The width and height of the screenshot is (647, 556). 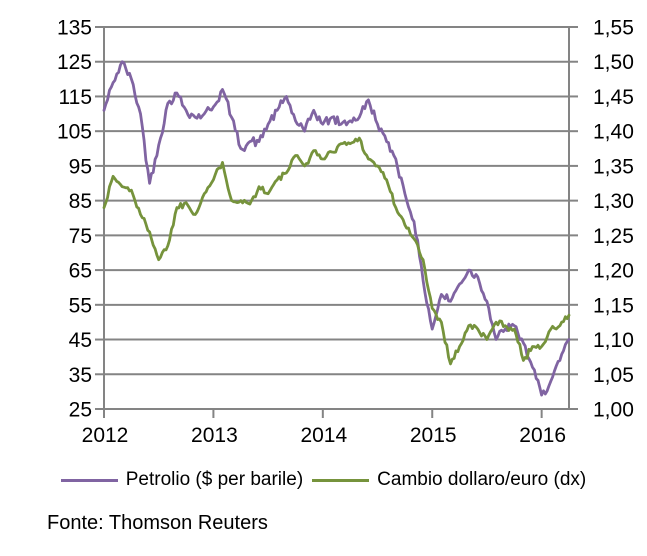 I want to click on left-tick-label: 45, so click(x=80, y=340).